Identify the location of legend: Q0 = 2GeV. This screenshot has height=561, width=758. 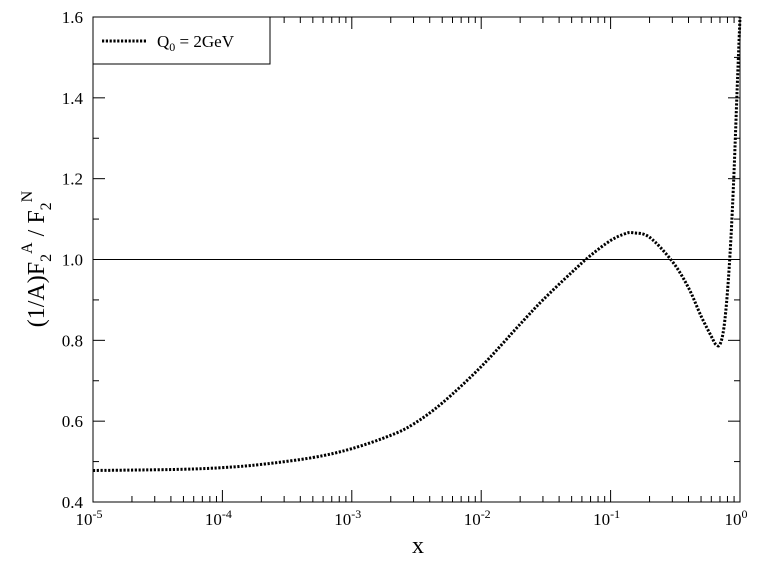
(181, 40).